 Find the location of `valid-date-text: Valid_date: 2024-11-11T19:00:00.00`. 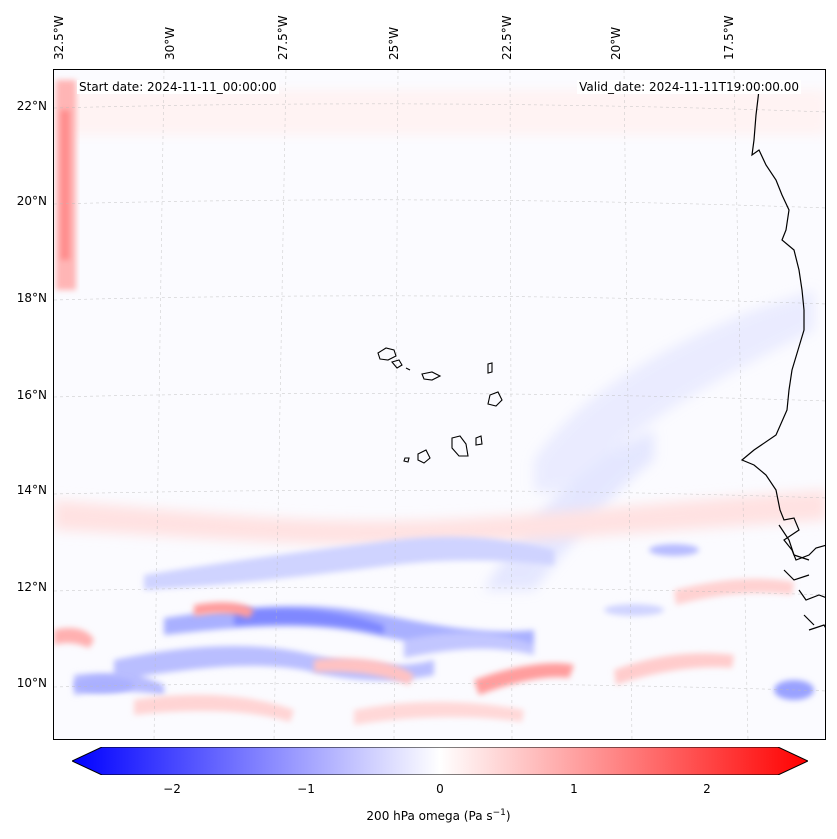

valid-date-text: Valid_date: 2024-11-11T19:00:00.00 is located at coordinates (689, 87).